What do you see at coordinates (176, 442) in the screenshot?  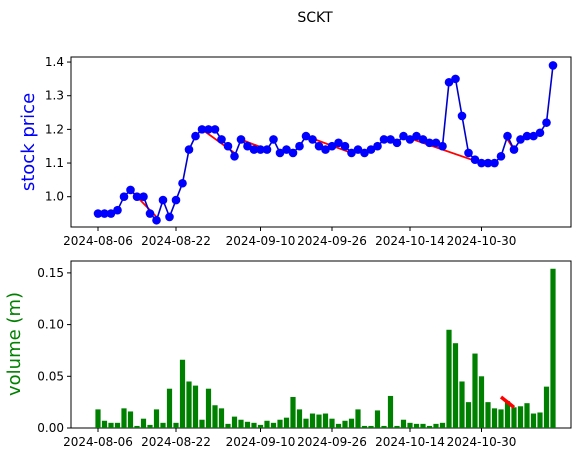 I see `volume-x-tick-label: 2024-08-22` at bounding box center [176, 442].